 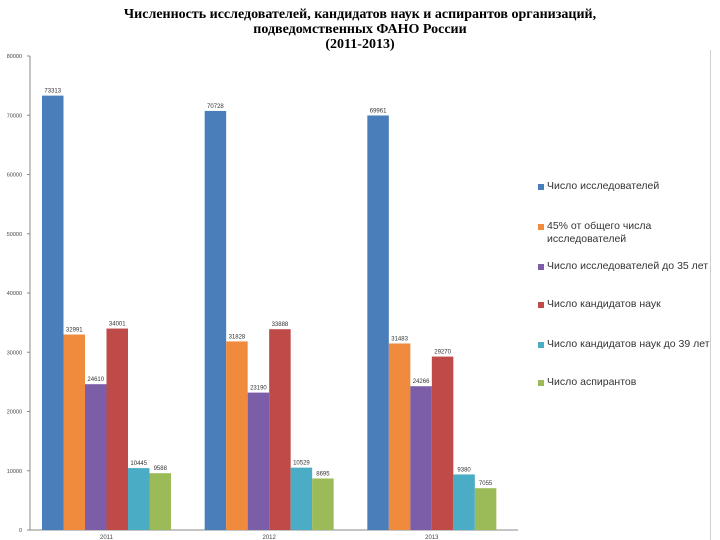 I want to click on data-label: 34001, so click(x=117, y=325).